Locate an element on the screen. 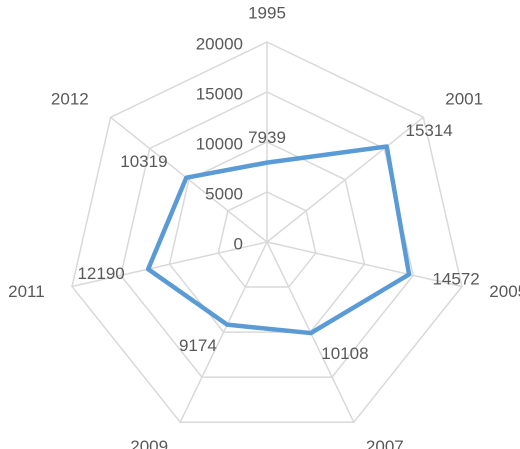 Image resolution: width=520 pixels, height=449 pixels. data-label: 9174 is located at coordinates (198, 345).